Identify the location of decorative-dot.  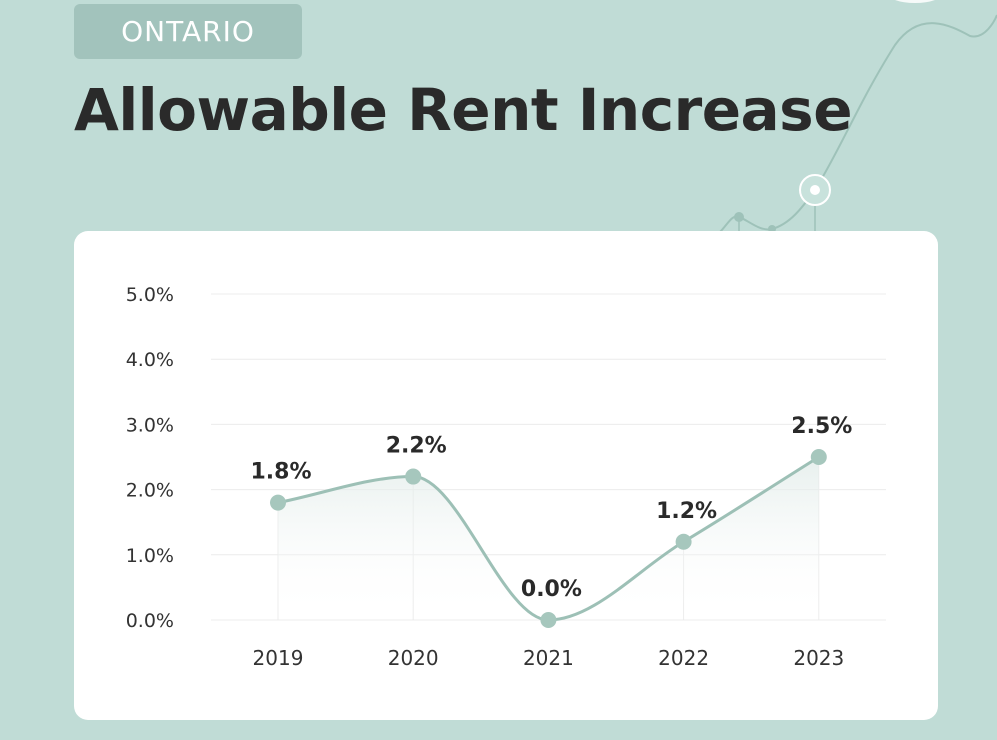
(739, 217).